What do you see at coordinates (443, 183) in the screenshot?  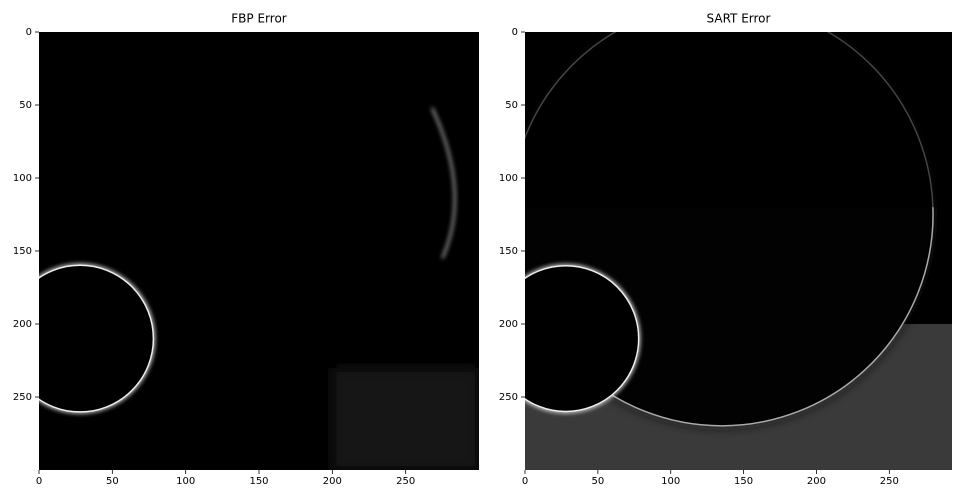 I see `error-arc` at bounding box center [443, 183].